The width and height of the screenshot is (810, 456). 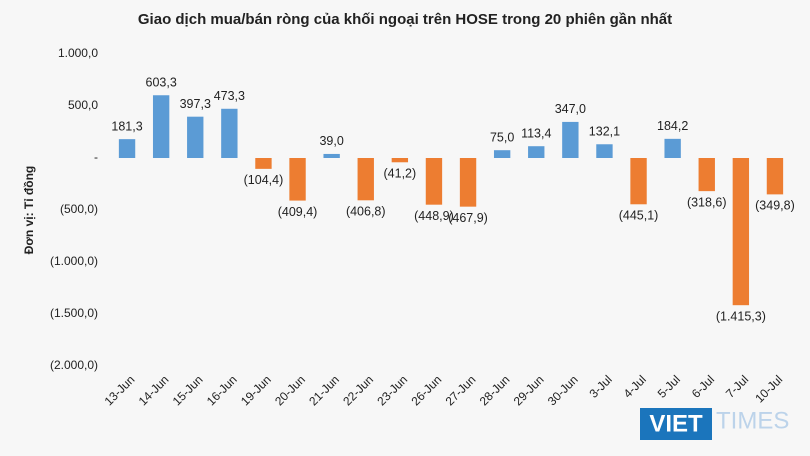 I want to click on value-label: 181,3, so click(x=126, y=126).